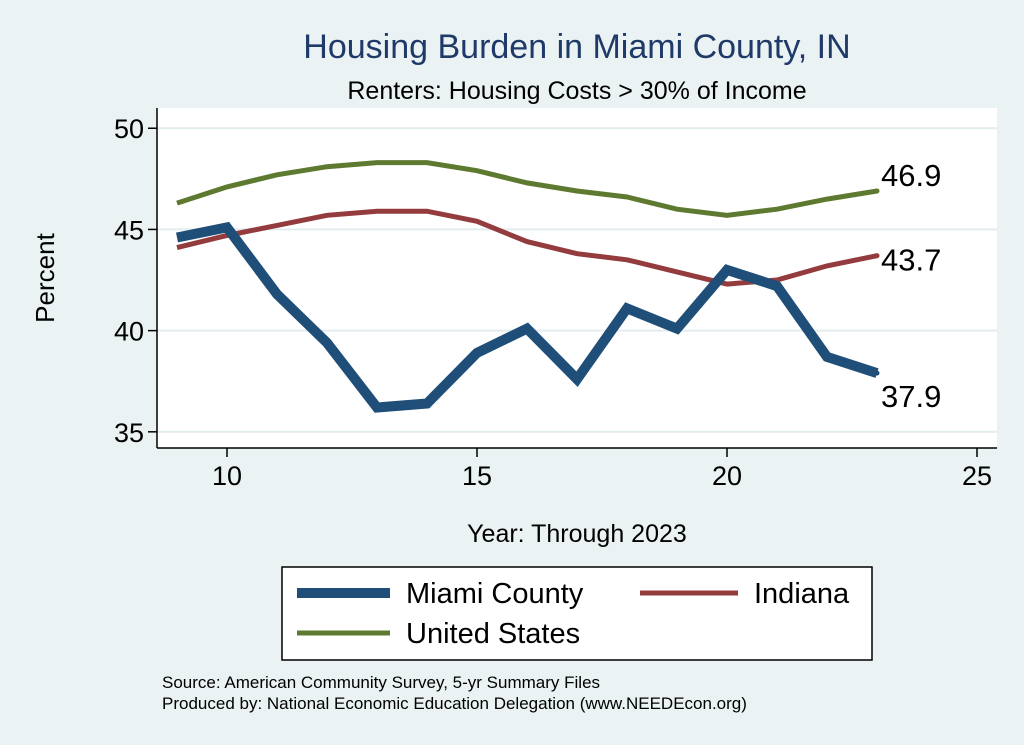 The width and height of the screenshot is (1024, 745). What do you see at coordinates (577, 534) in the screenshot?
I see `x-axis-label: Year: Through 2023` at bounding box center [577, 534].